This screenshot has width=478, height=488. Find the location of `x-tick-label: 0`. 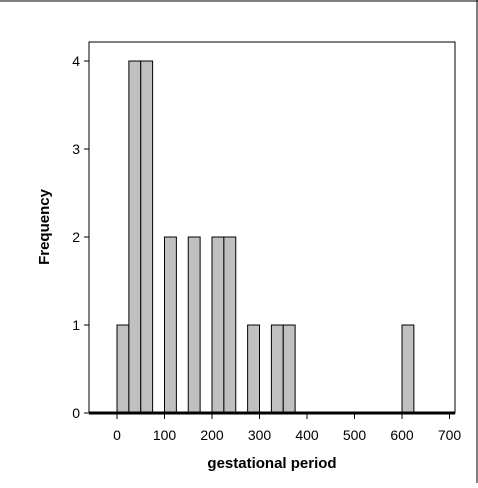

x-tick-label: 0 is located at coordinates (117, 435).